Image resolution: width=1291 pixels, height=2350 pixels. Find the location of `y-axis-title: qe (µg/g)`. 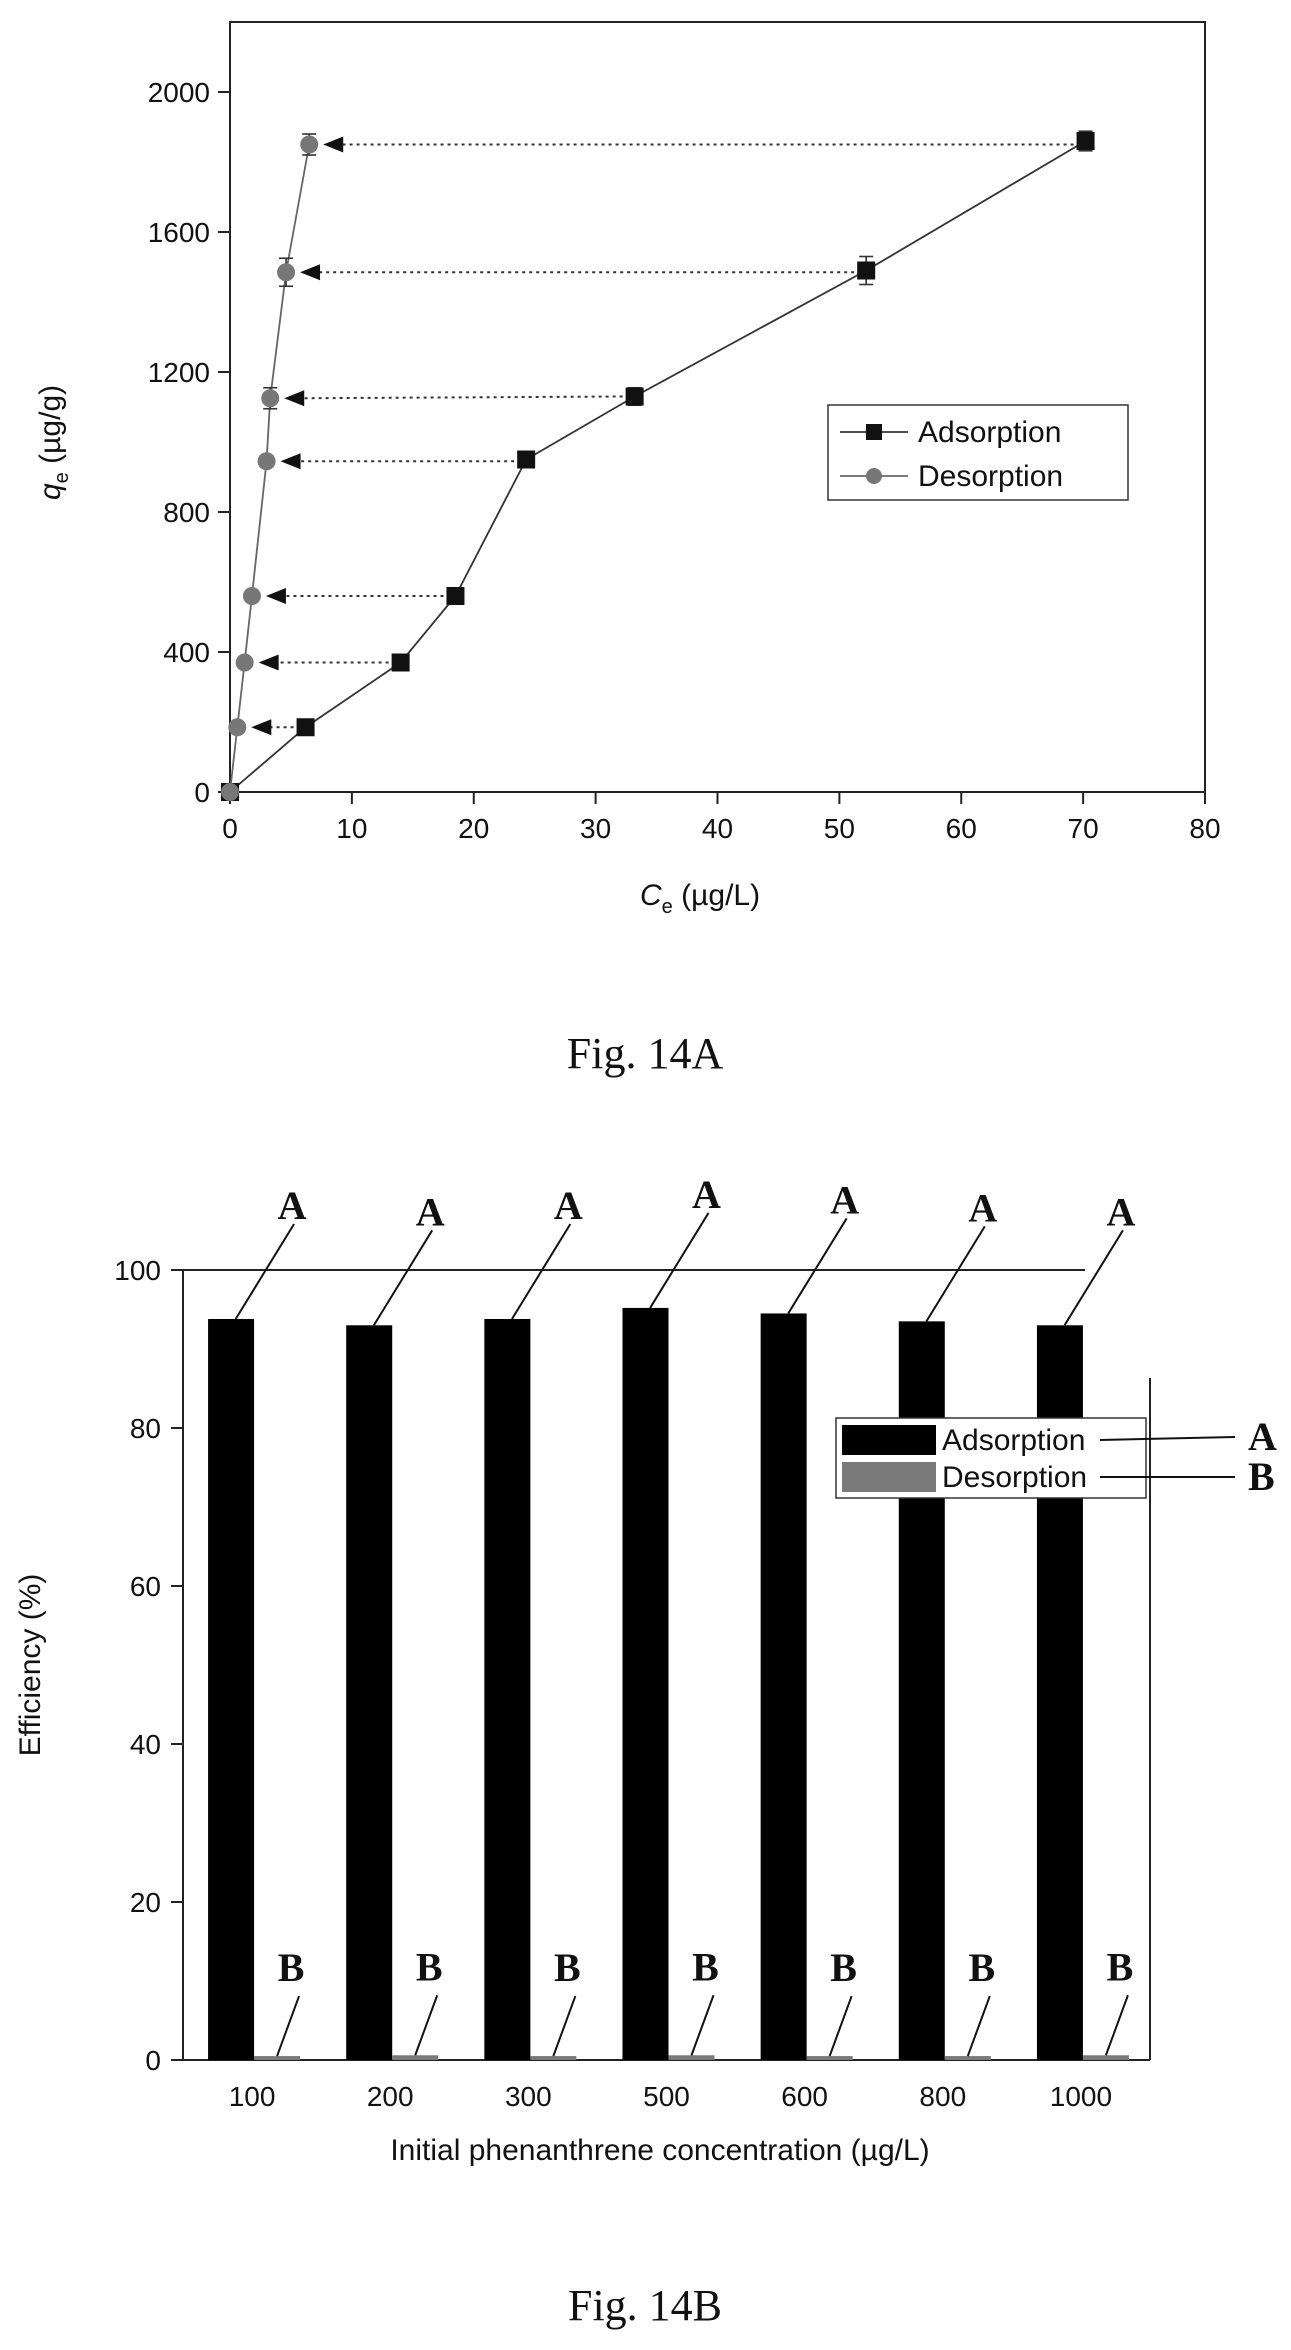

y-axis-title: qe (µg/g) is located at coordinates (53, 442).